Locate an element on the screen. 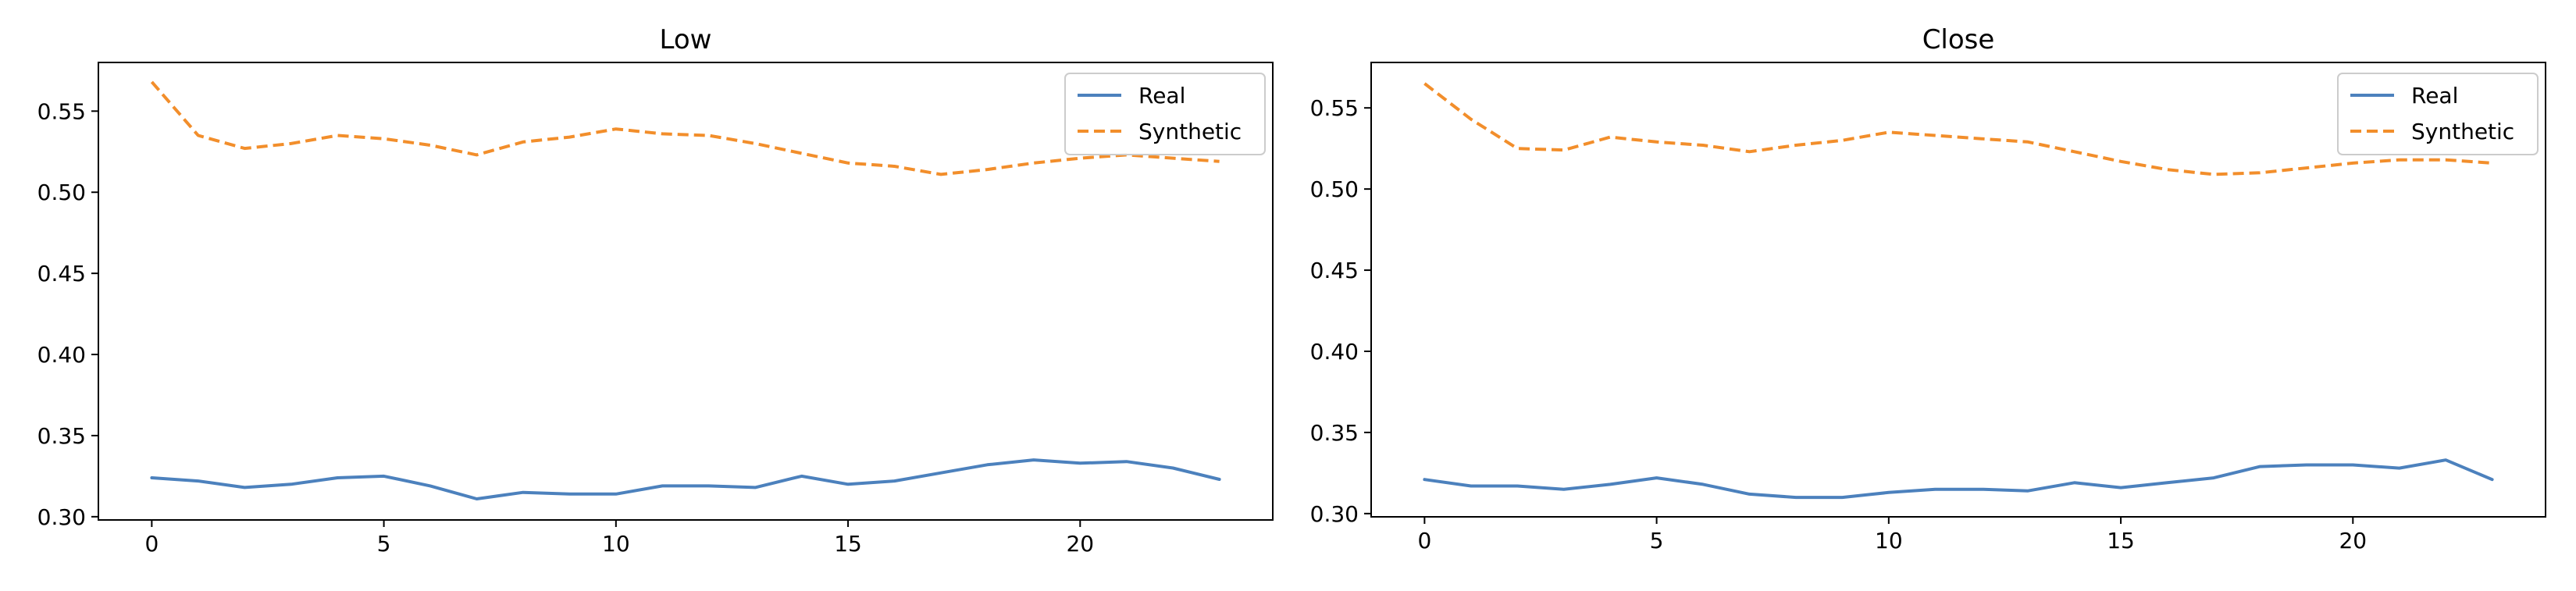 This screenshot has height=591, width=2576. close-x-tick-label: 0 is located at coordinates (1424, 541).